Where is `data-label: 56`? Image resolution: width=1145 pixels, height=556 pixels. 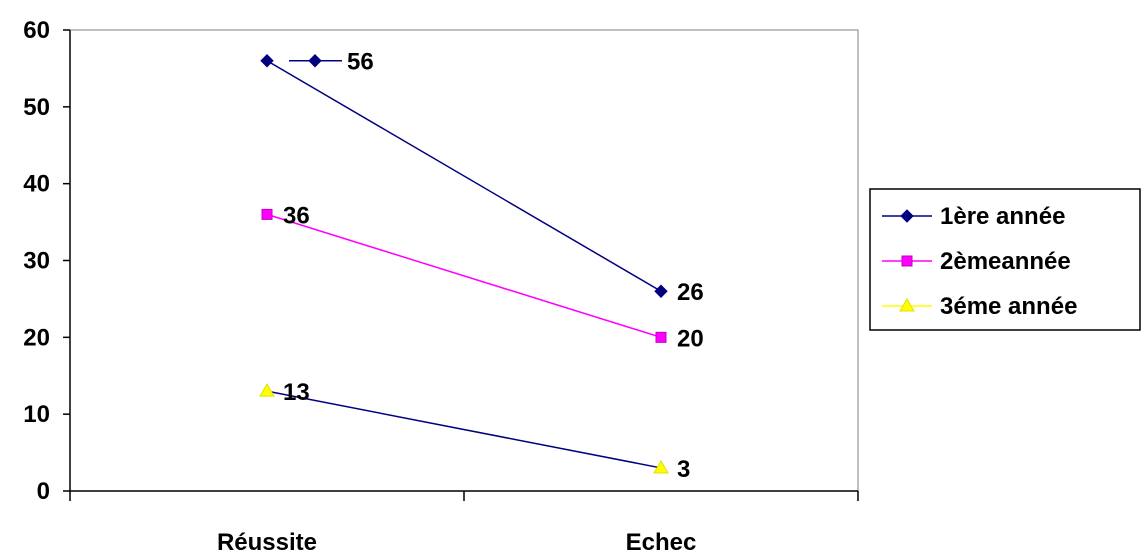 data-label: 56 is located at coordinates (360, 62).